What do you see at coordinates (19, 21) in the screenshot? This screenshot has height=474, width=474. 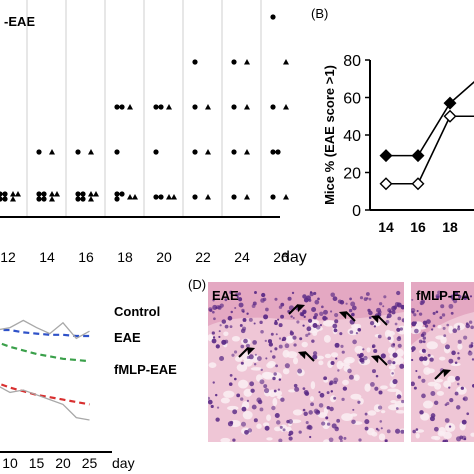 I see `panel-a-title: -EAE` at bounding box center [19, 21].